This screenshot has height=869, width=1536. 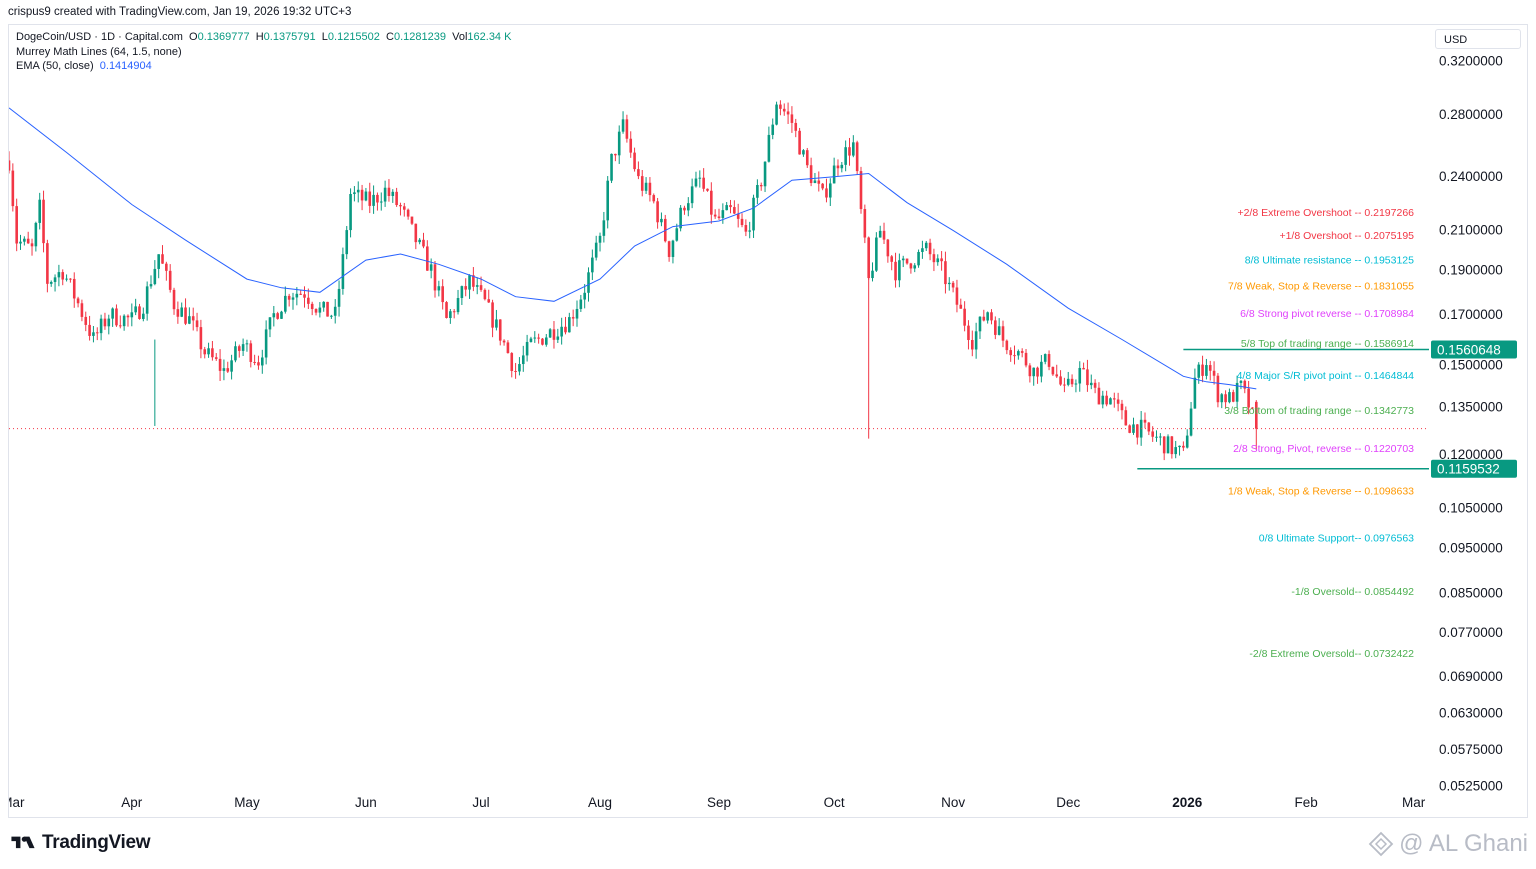 I want to click on tradingview-logo: TradingView, so click(x=80, y=843).